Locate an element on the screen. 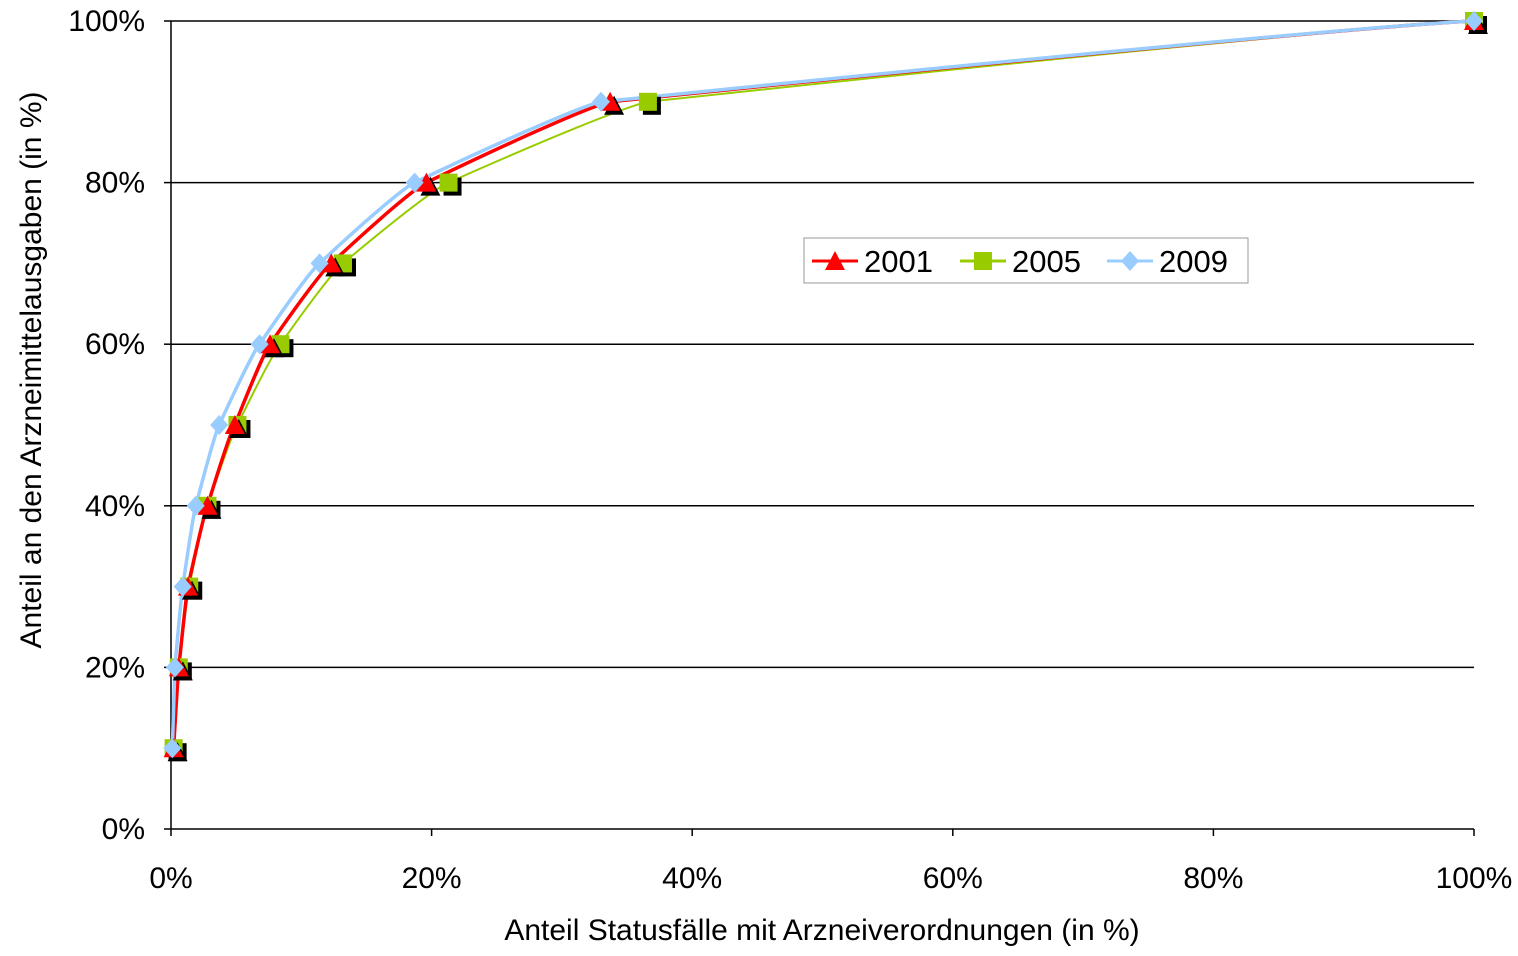  legend-marker-square is located at coordinates (983, 261).